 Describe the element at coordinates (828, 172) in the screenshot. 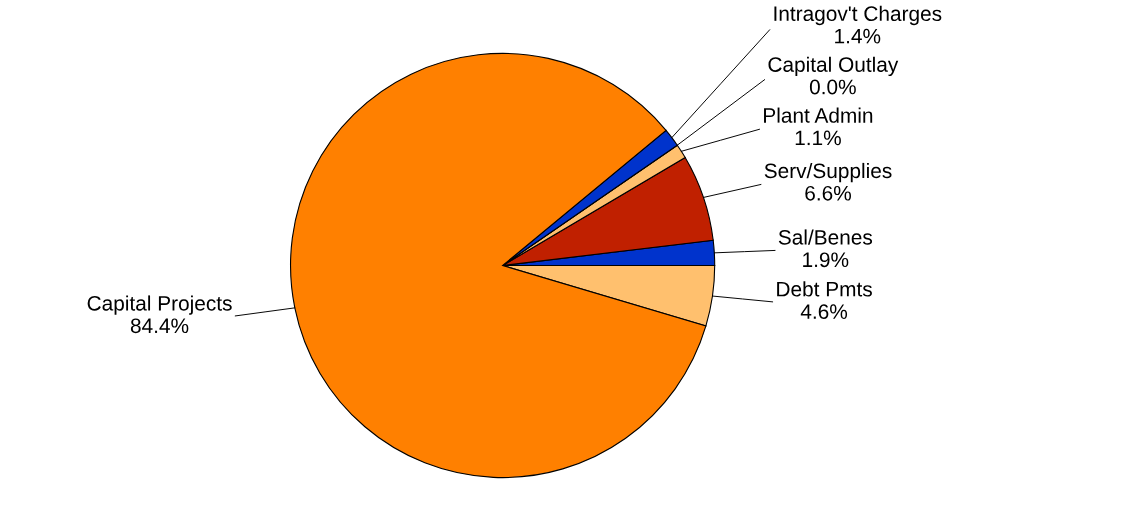

I see `slice-label: Serv/Supplies` at that location.